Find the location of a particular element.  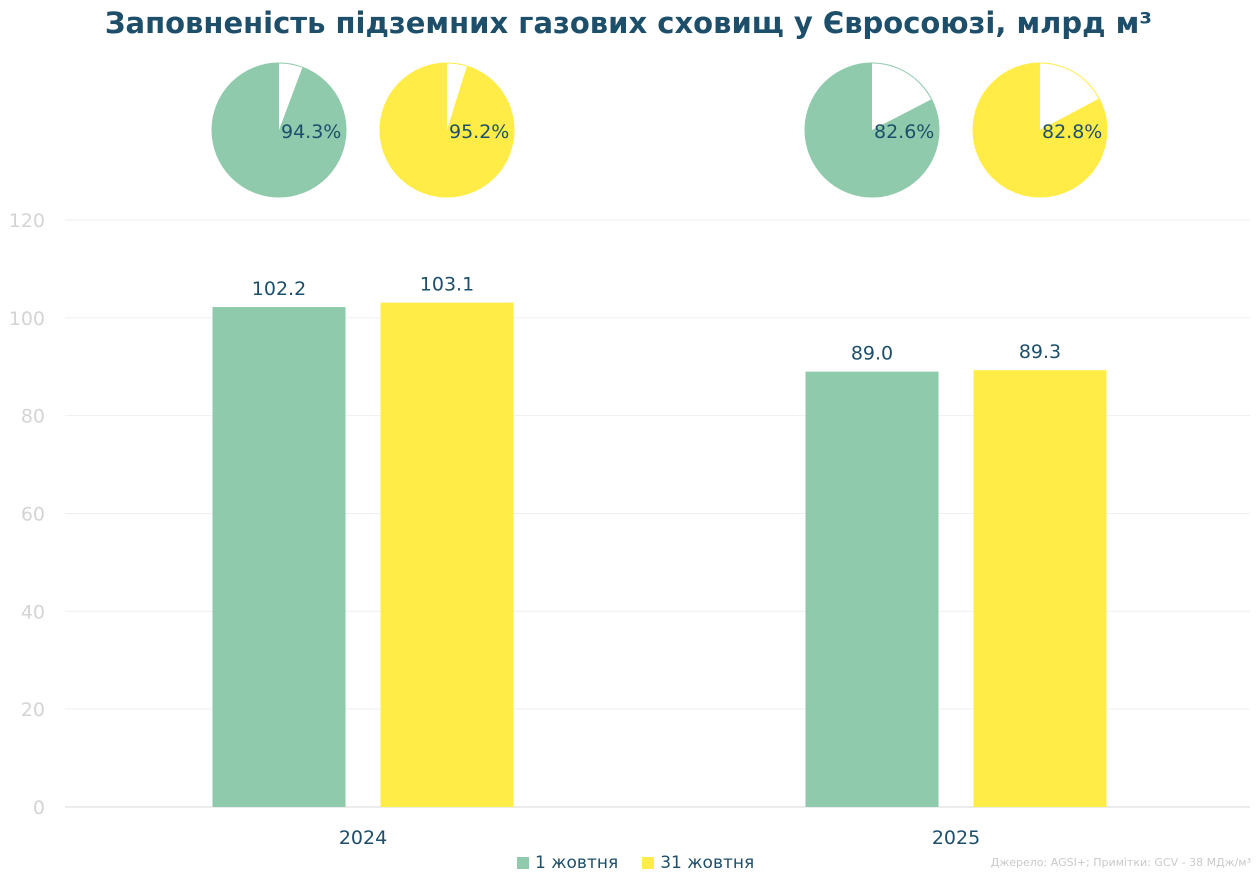

legend-item-1: 1 жовтня is located at coordinates (567, 863).